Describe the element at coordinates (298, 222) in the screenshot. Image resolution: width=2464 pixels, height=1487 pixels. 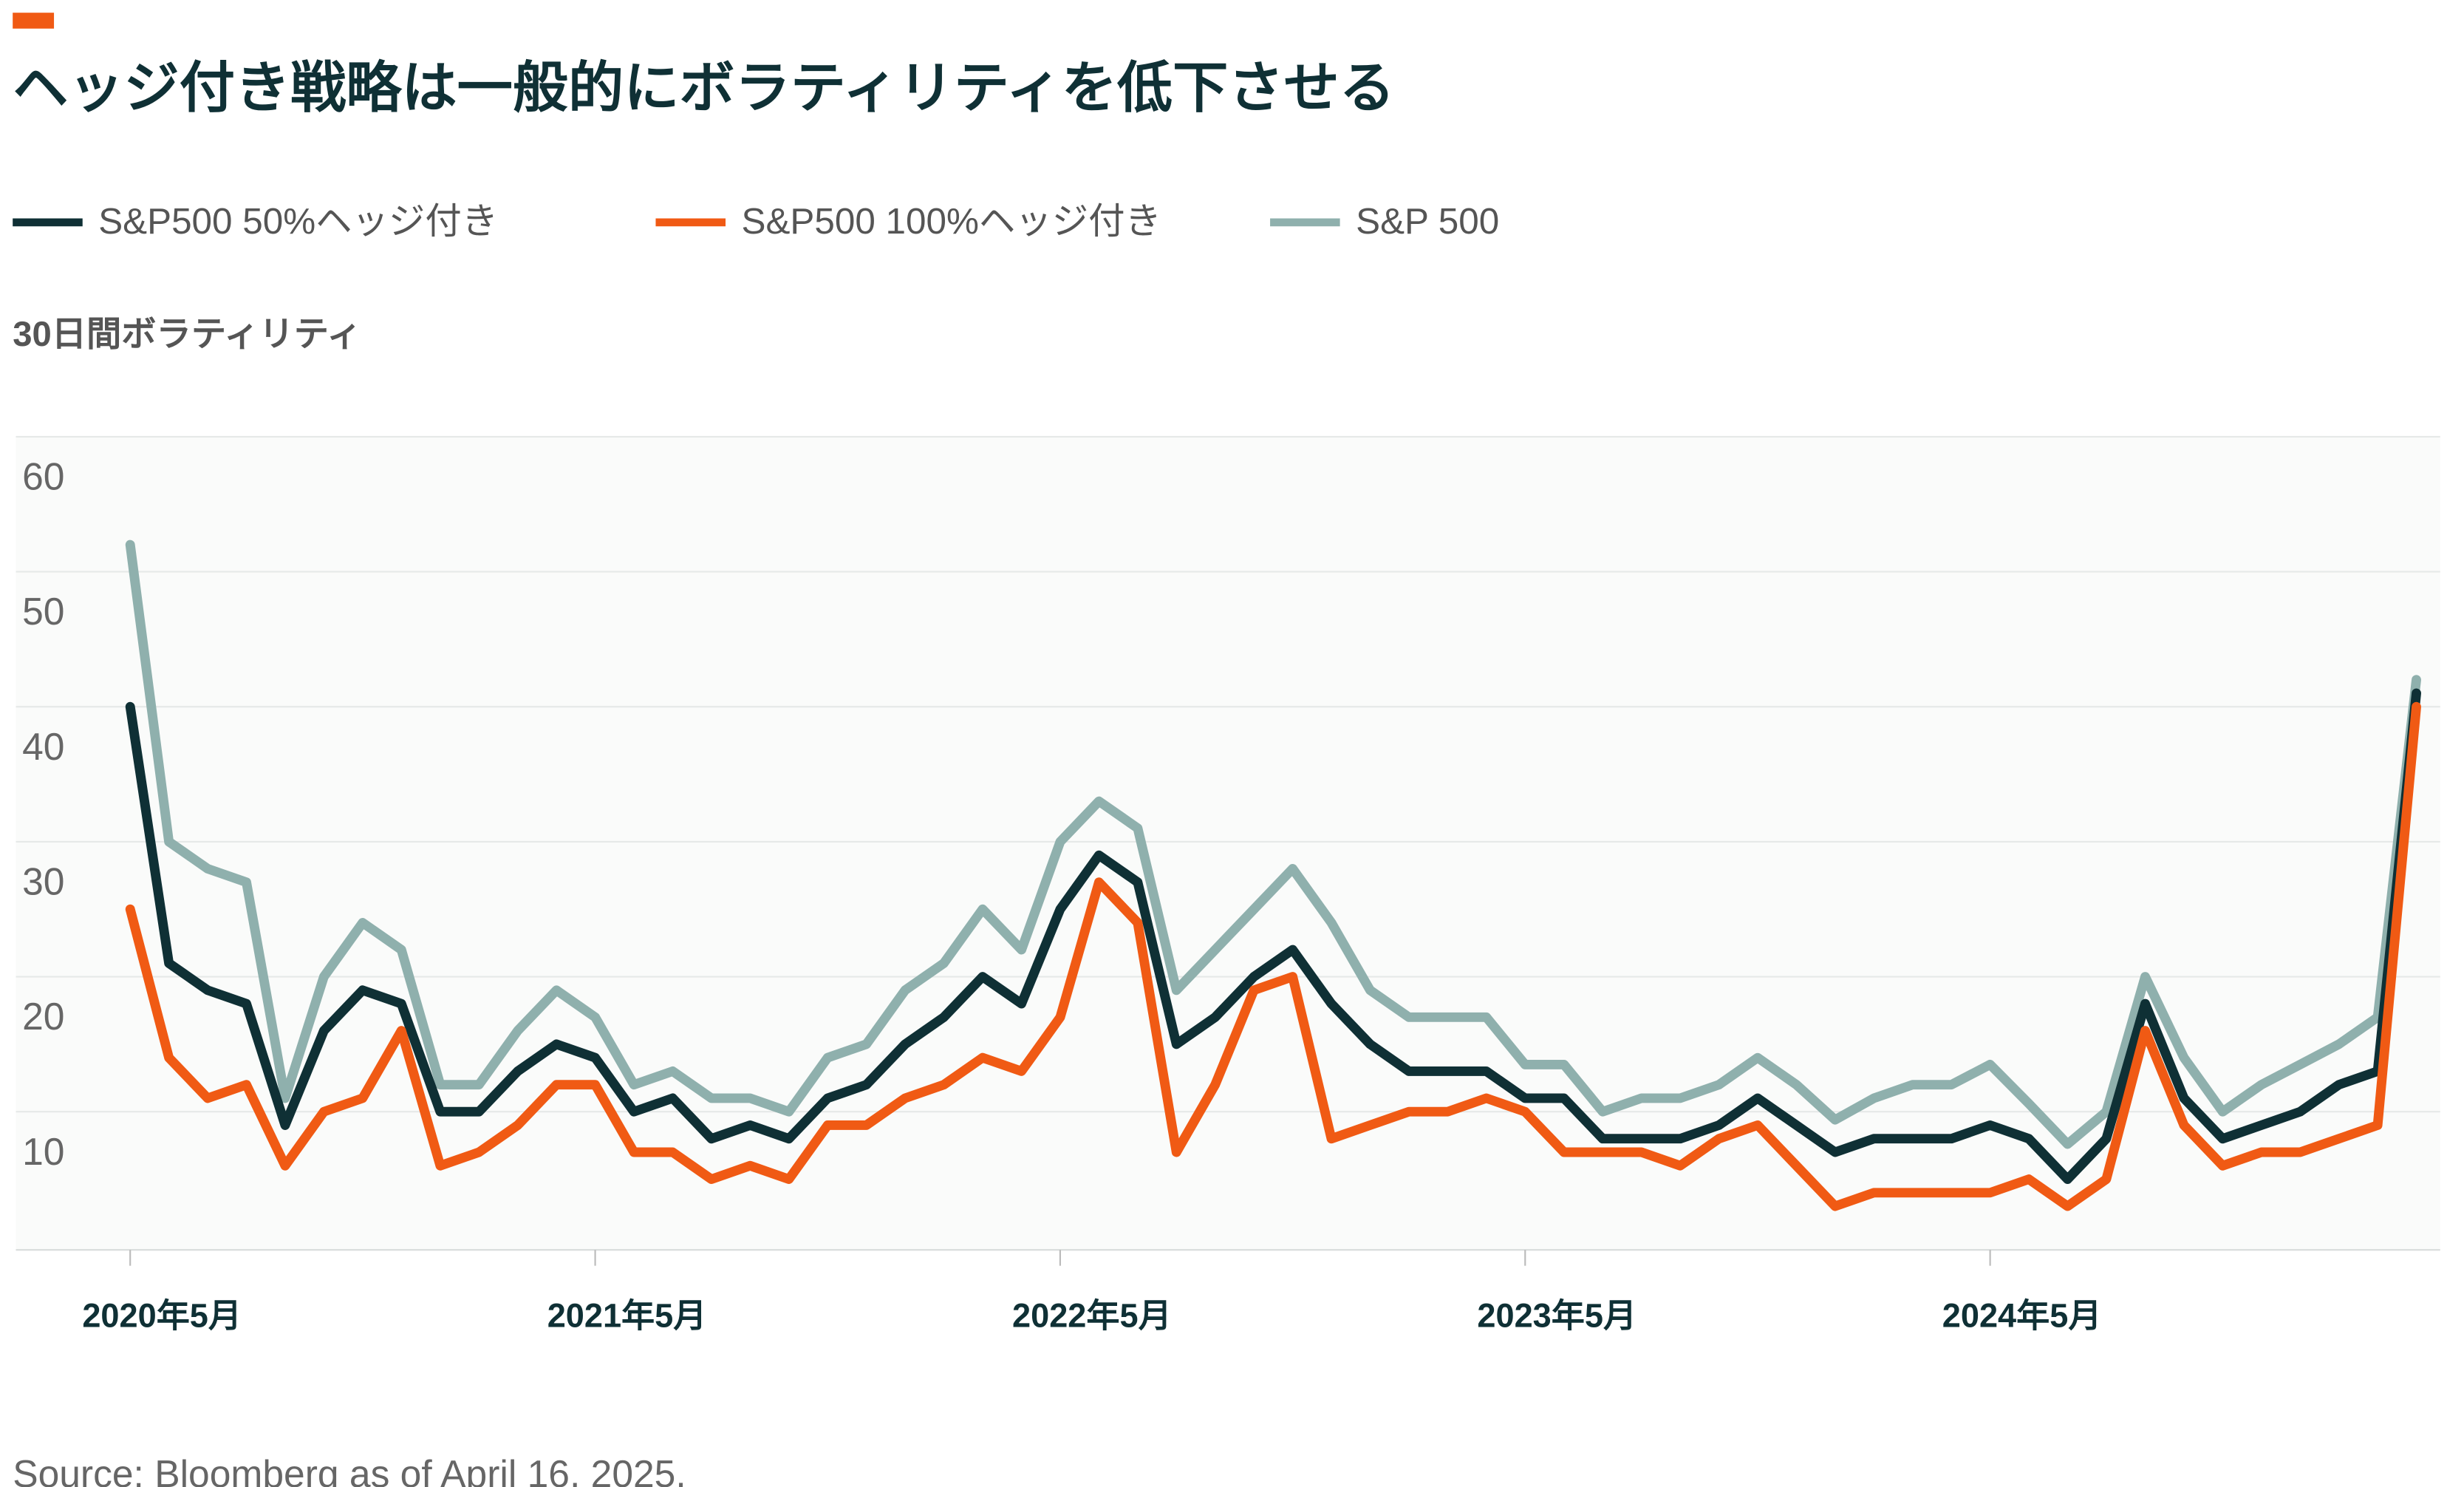
I see `legend-label: S&P500 50%ヘッジ付き` at that location.